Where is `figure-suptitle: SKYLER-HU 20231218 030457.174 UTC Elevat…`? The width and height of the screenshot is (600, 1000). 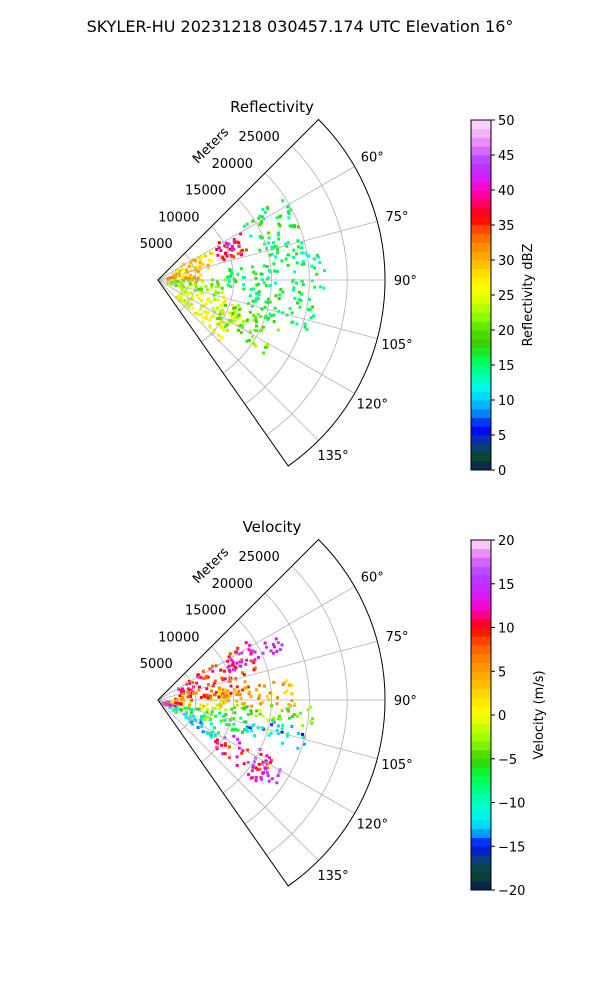 figure-suptitle: SKYLER-HU 20231218 030457.174 UTC Elevat… is located at coordinates (300, 26).